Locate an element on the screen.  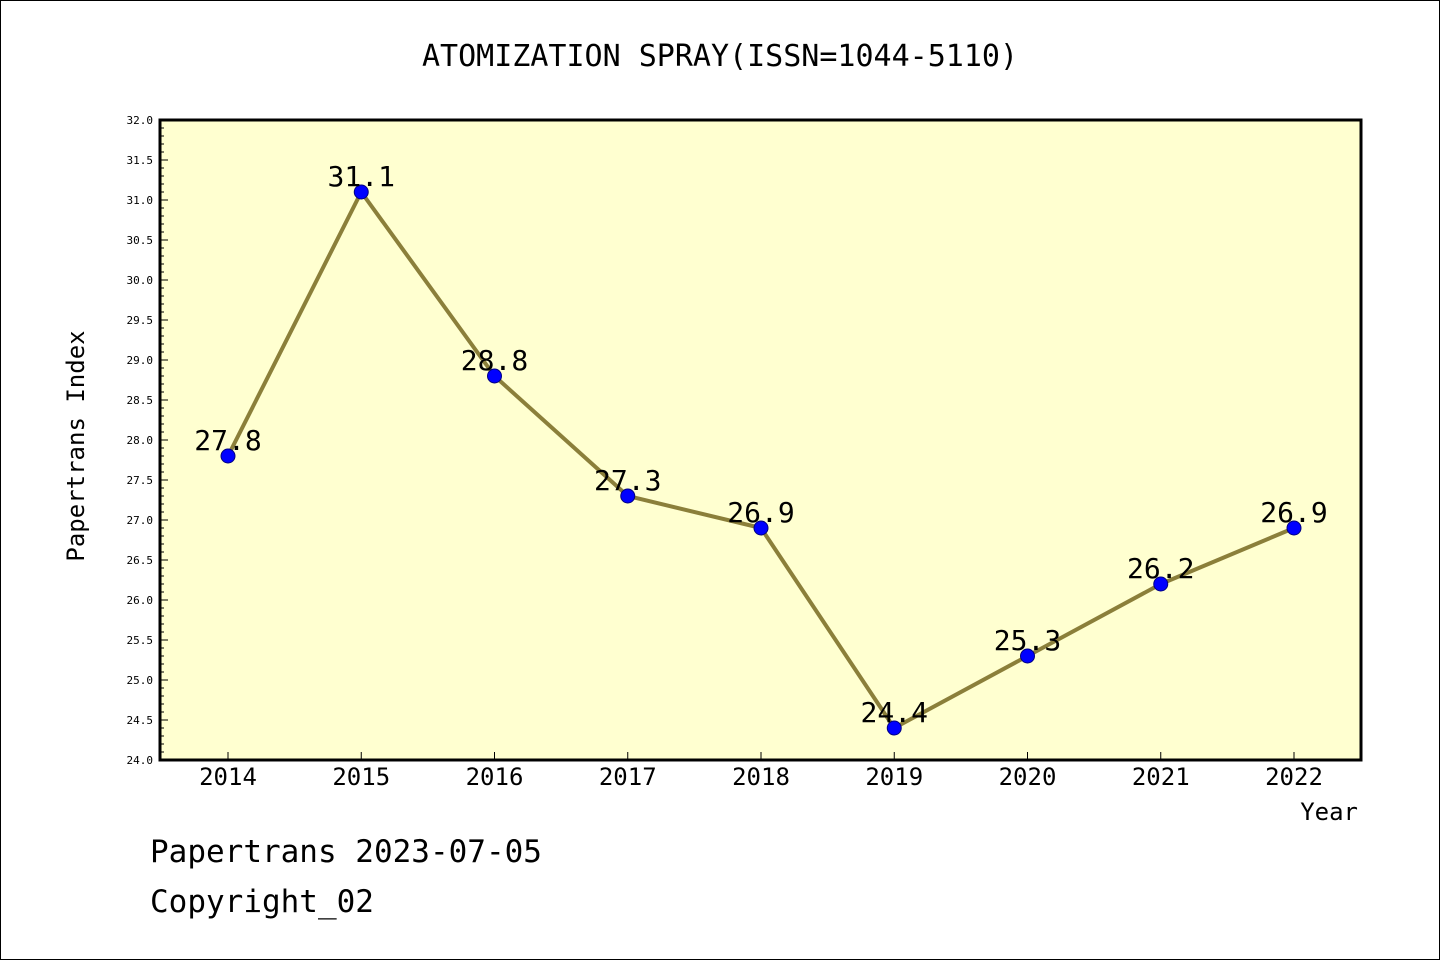
x-tick-label: 2019 is located at coordinates (894, 777).